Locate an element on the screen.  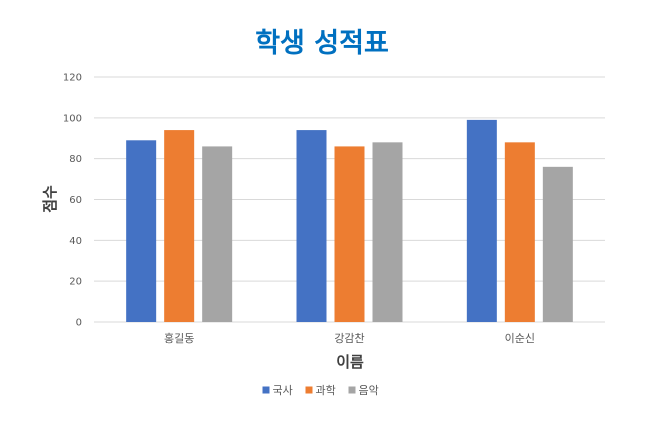
x-tick-label: 강감찬 is located at coordinates (349, 338).